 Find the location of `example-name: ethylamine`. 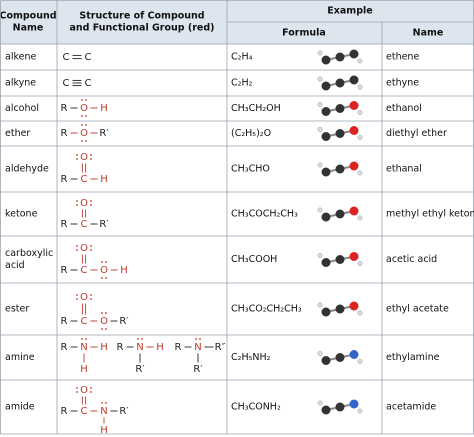

example-name: ethylamine is located at coordinates (413, 357).